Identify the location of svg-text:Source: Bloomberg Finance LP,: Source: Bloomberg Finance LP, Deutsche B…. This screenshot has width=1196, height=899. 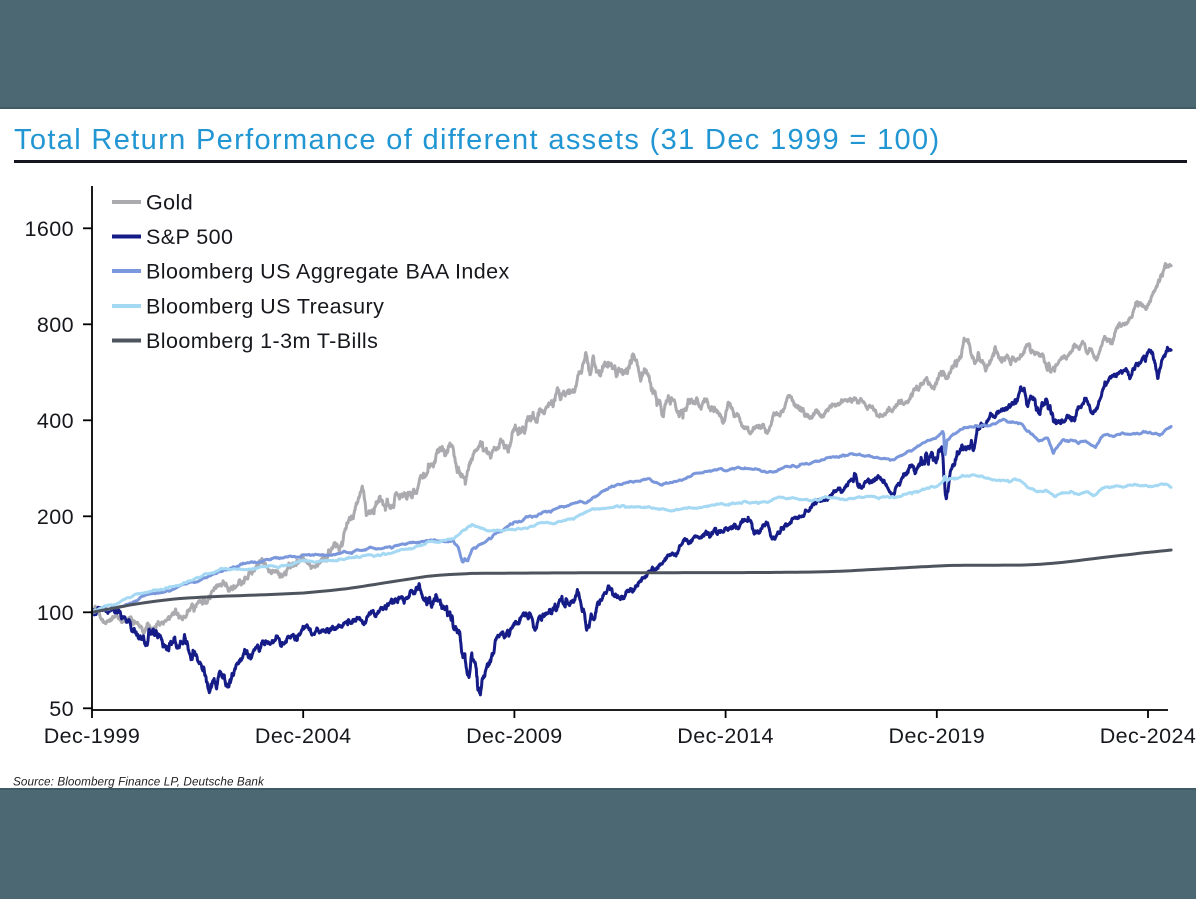
(139, 782).